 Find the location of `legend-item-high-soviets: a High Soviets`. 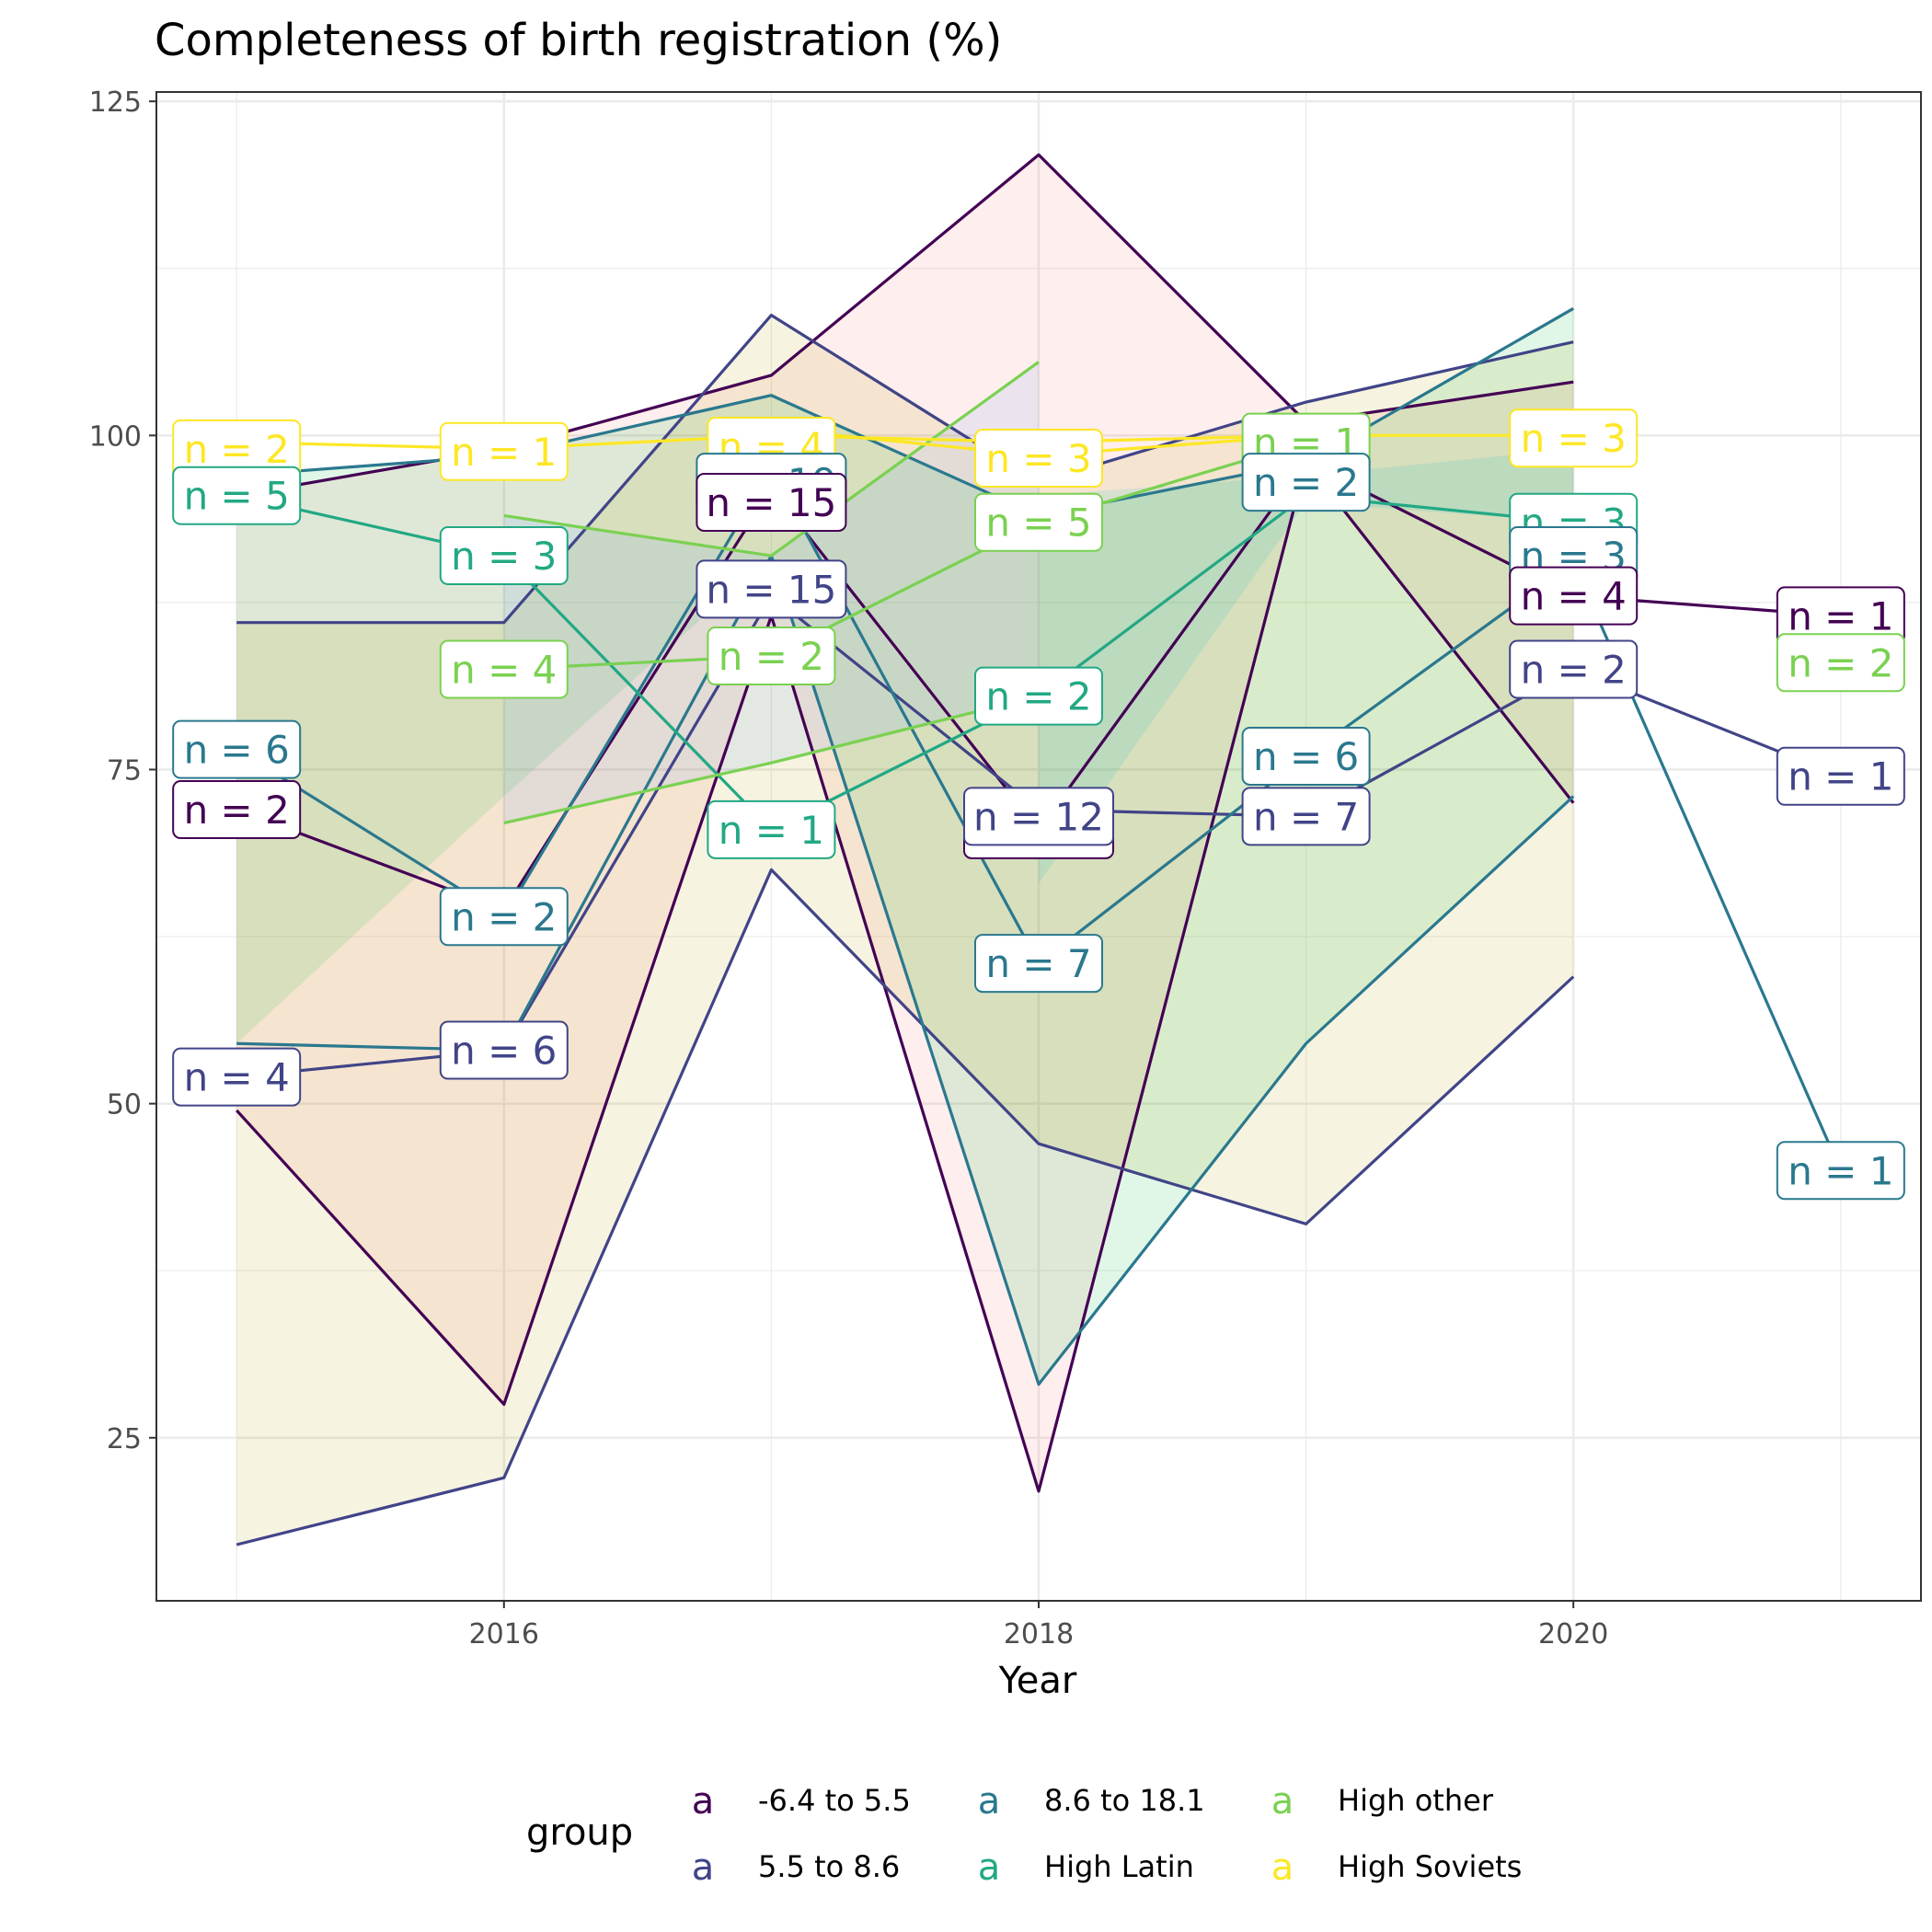

legend-item-high-soviets: a High Soviets is located at coordinates (1397, 1867).